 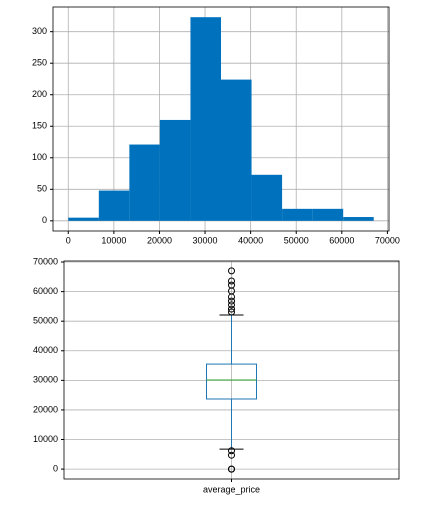 I want to click on x-tick-label: 0, so click(x=68, y=240).